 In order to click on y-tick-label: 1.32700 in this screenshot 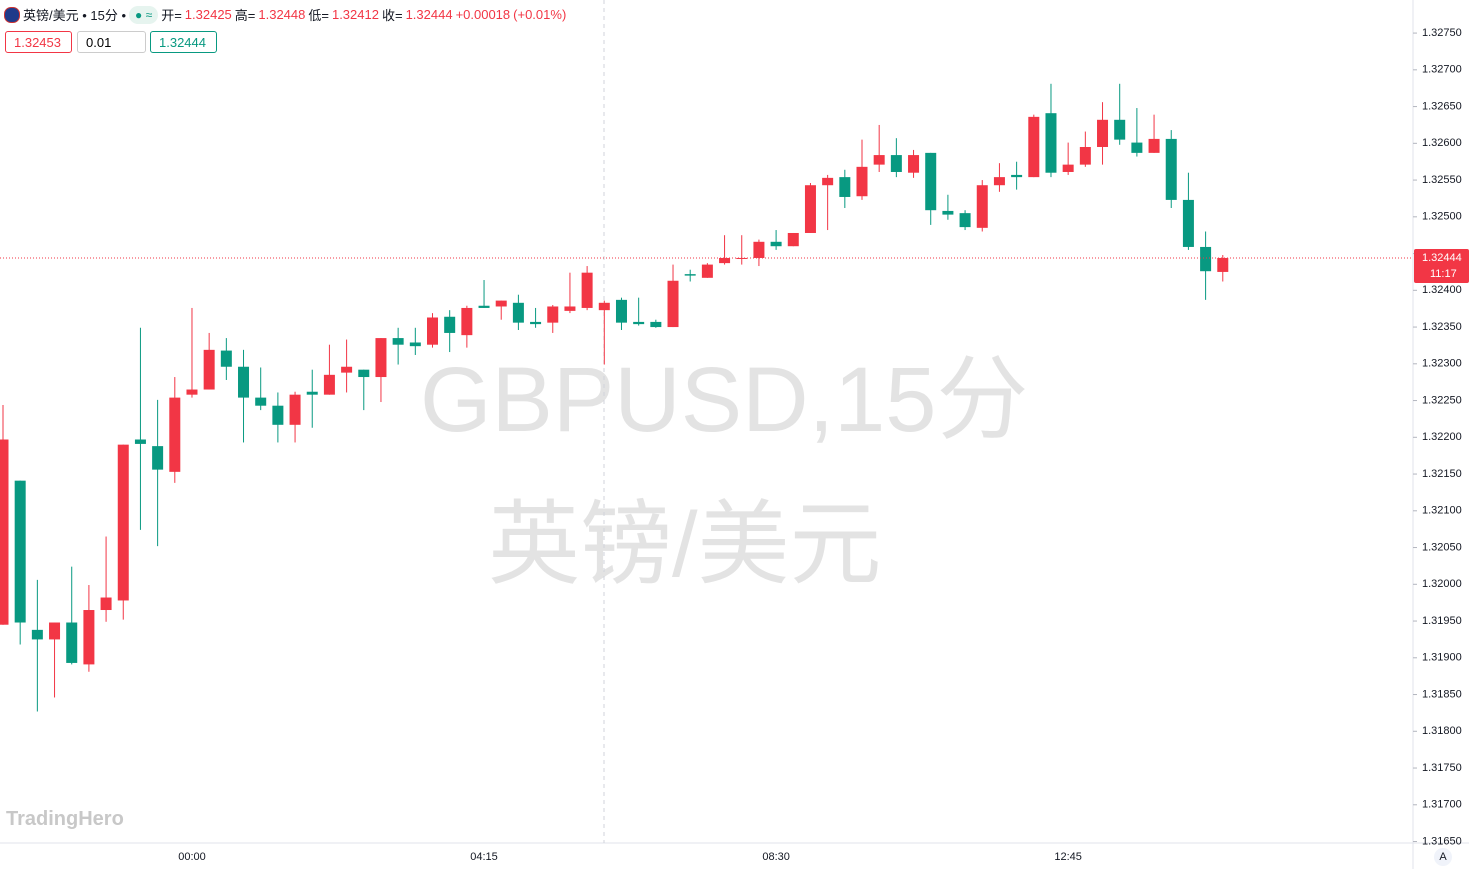, I will do `click(1442, 70)`.